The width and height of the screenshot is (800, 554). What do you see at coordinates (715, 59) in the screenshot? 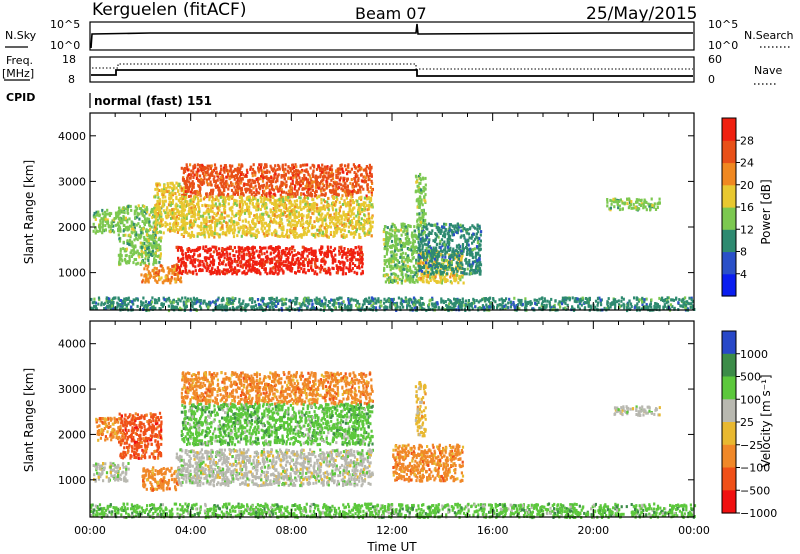
I see `nave-tick-top: 60` at bounding box center [715, 59].